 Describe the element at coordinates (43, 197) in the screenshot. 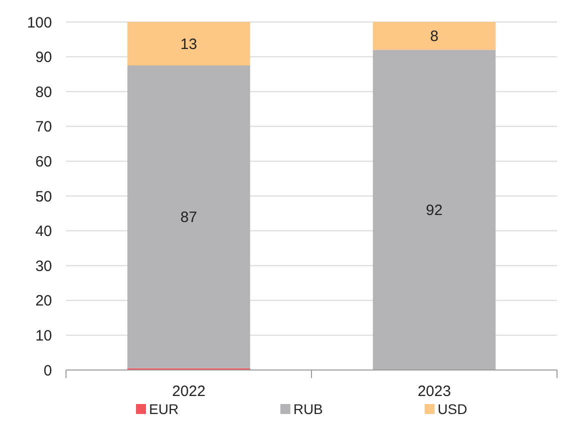

I see `y-tick-label: 50` at that location.